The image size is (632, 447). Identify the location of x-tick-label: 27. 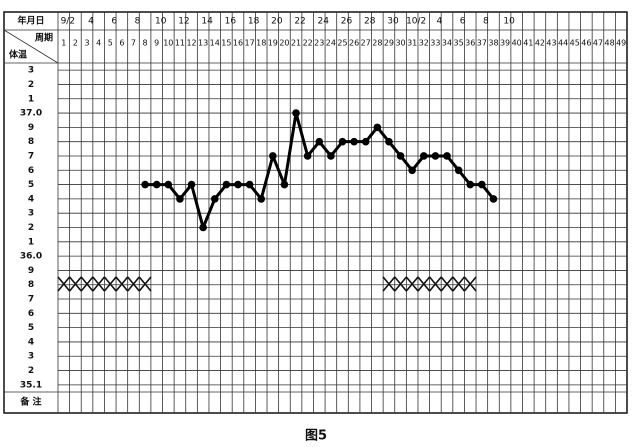
(366, 43).